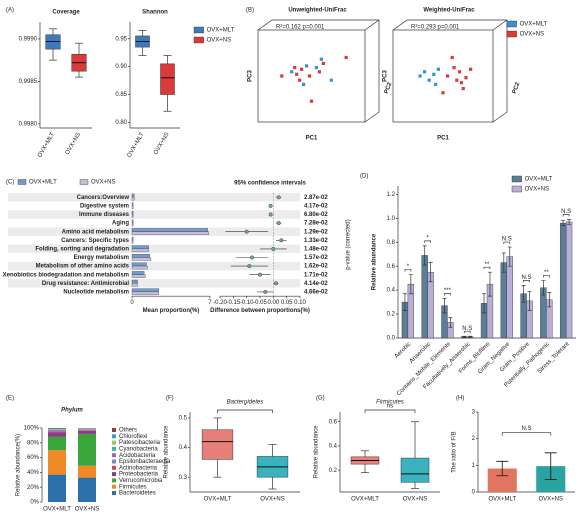 The height and width of the screenshot is (528, 582). What do you see at coordinates (183, 419) in the screenshot?
I see `y-tick-label: 0.5` at bounding box center [183, 419].